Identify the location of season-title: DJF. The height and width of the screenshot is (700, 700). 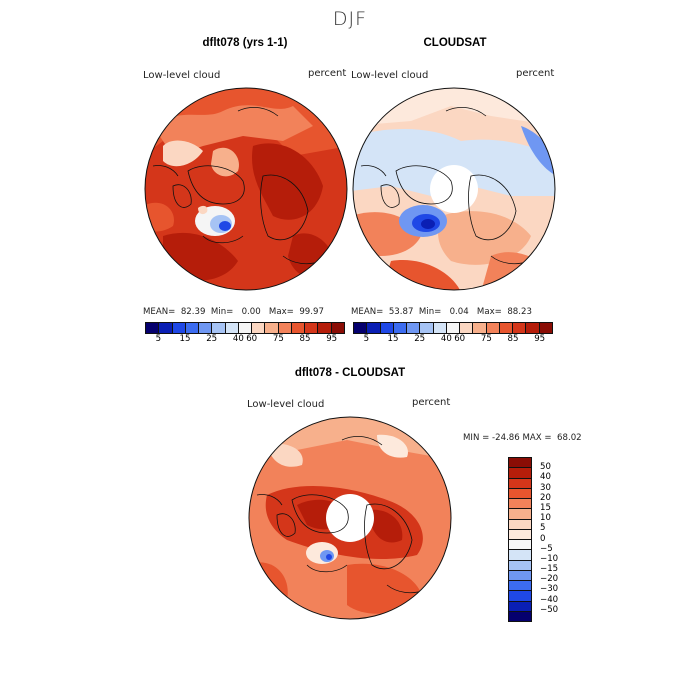
(350, 19).